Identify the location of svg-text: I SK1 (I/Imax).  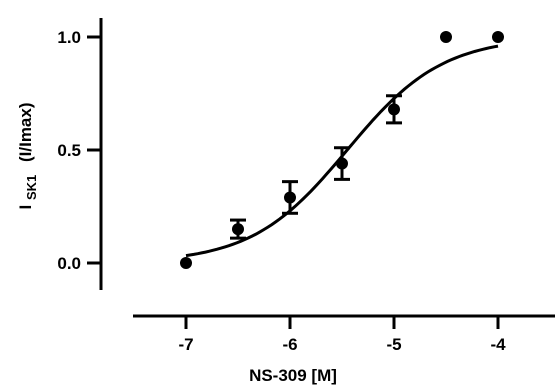
(28, 155).